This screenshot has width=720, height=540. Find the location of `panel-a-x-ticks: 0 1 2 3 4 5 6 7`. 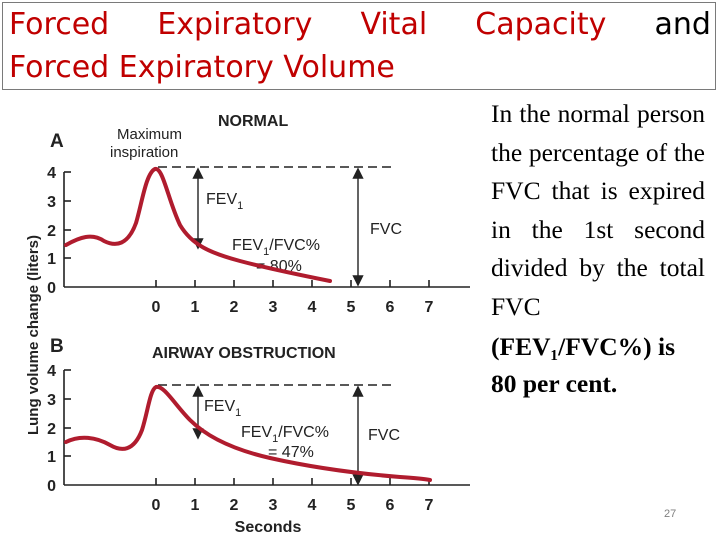

panel-a-x-ticks: 0 1 2 3 4 5 6 7 is located at coordinates (293, 307).